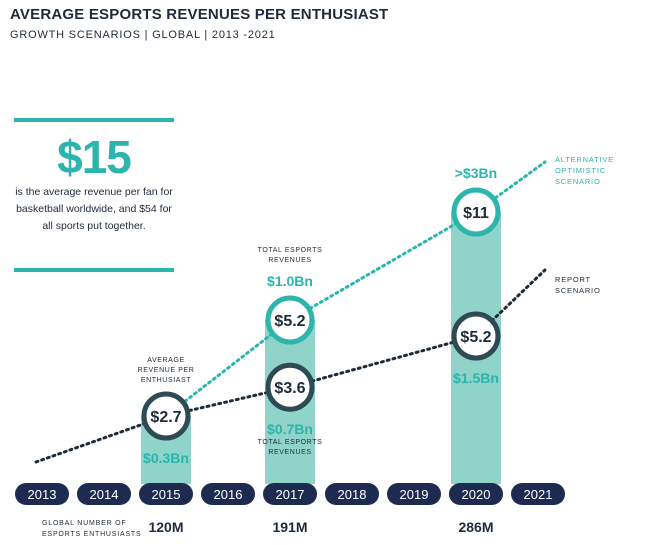 This screenshot has height=545, width=645. I want to click on series-label-optimistic: SCENARIO, so click(578, 181).